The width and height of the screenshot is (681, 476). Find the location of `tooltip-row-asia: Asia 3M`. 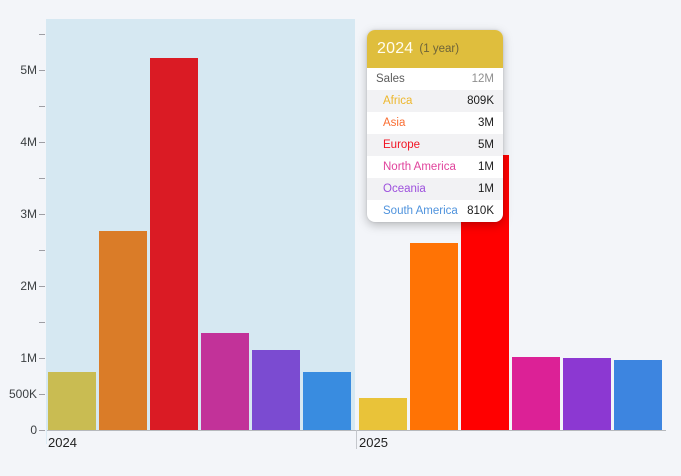

tooltip-row-asia: Asia 3M is located at coordinates (435, 123).